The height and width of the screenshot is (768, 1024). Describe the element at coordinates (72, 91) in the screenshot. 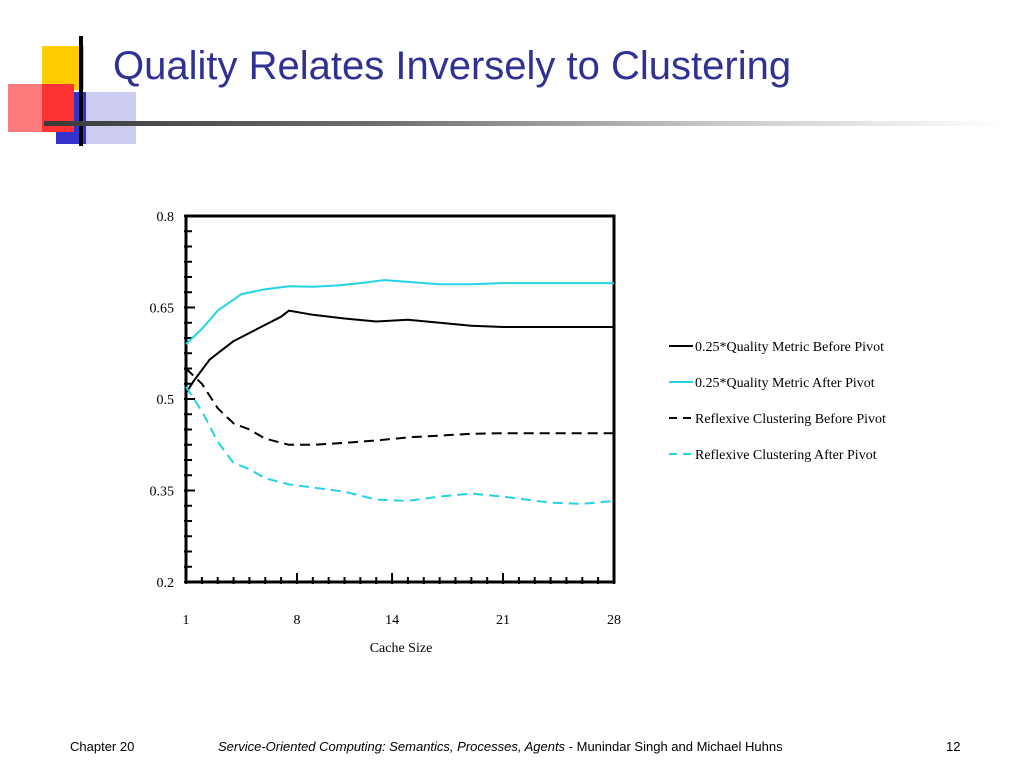

I see `slide-logo-graphic` at that location.